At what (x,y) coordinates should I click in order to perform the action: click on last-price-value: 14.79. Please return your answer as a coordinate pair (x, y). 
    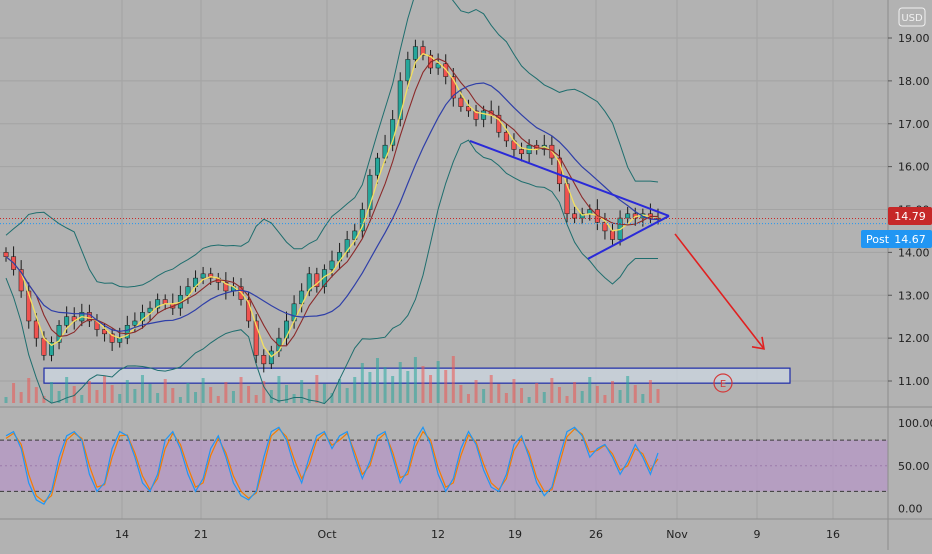
    Looking at the image, I should click on (910, 216).